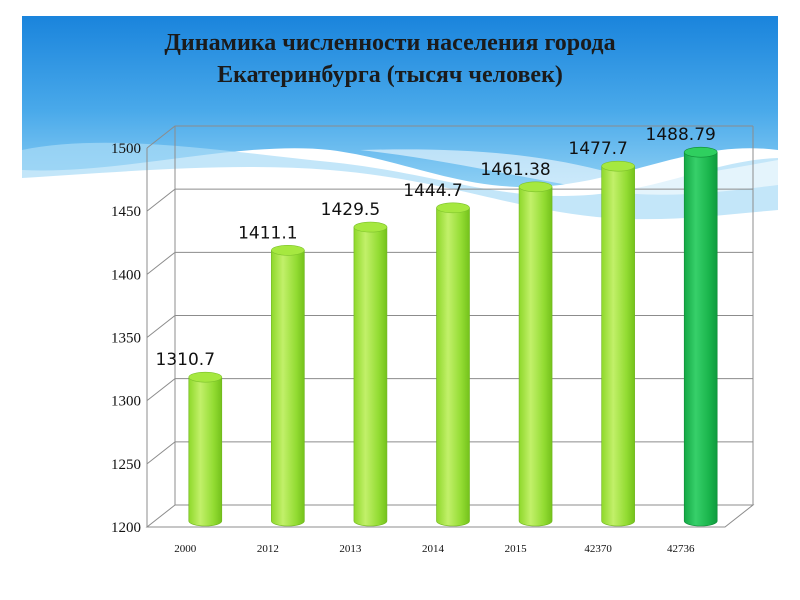 The width and height of the screenshot is (800, 600). I want to click on y-tick-label: 1200, so click(126, 528).